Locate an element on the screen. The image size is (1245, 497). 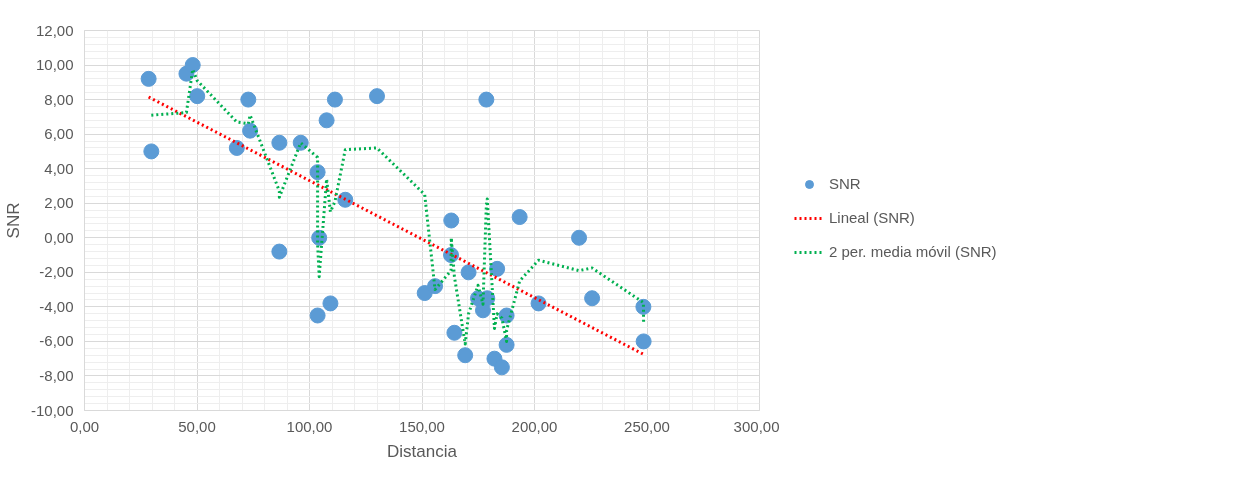
y-axis-title: SNR is located at coordinates (13, 220).